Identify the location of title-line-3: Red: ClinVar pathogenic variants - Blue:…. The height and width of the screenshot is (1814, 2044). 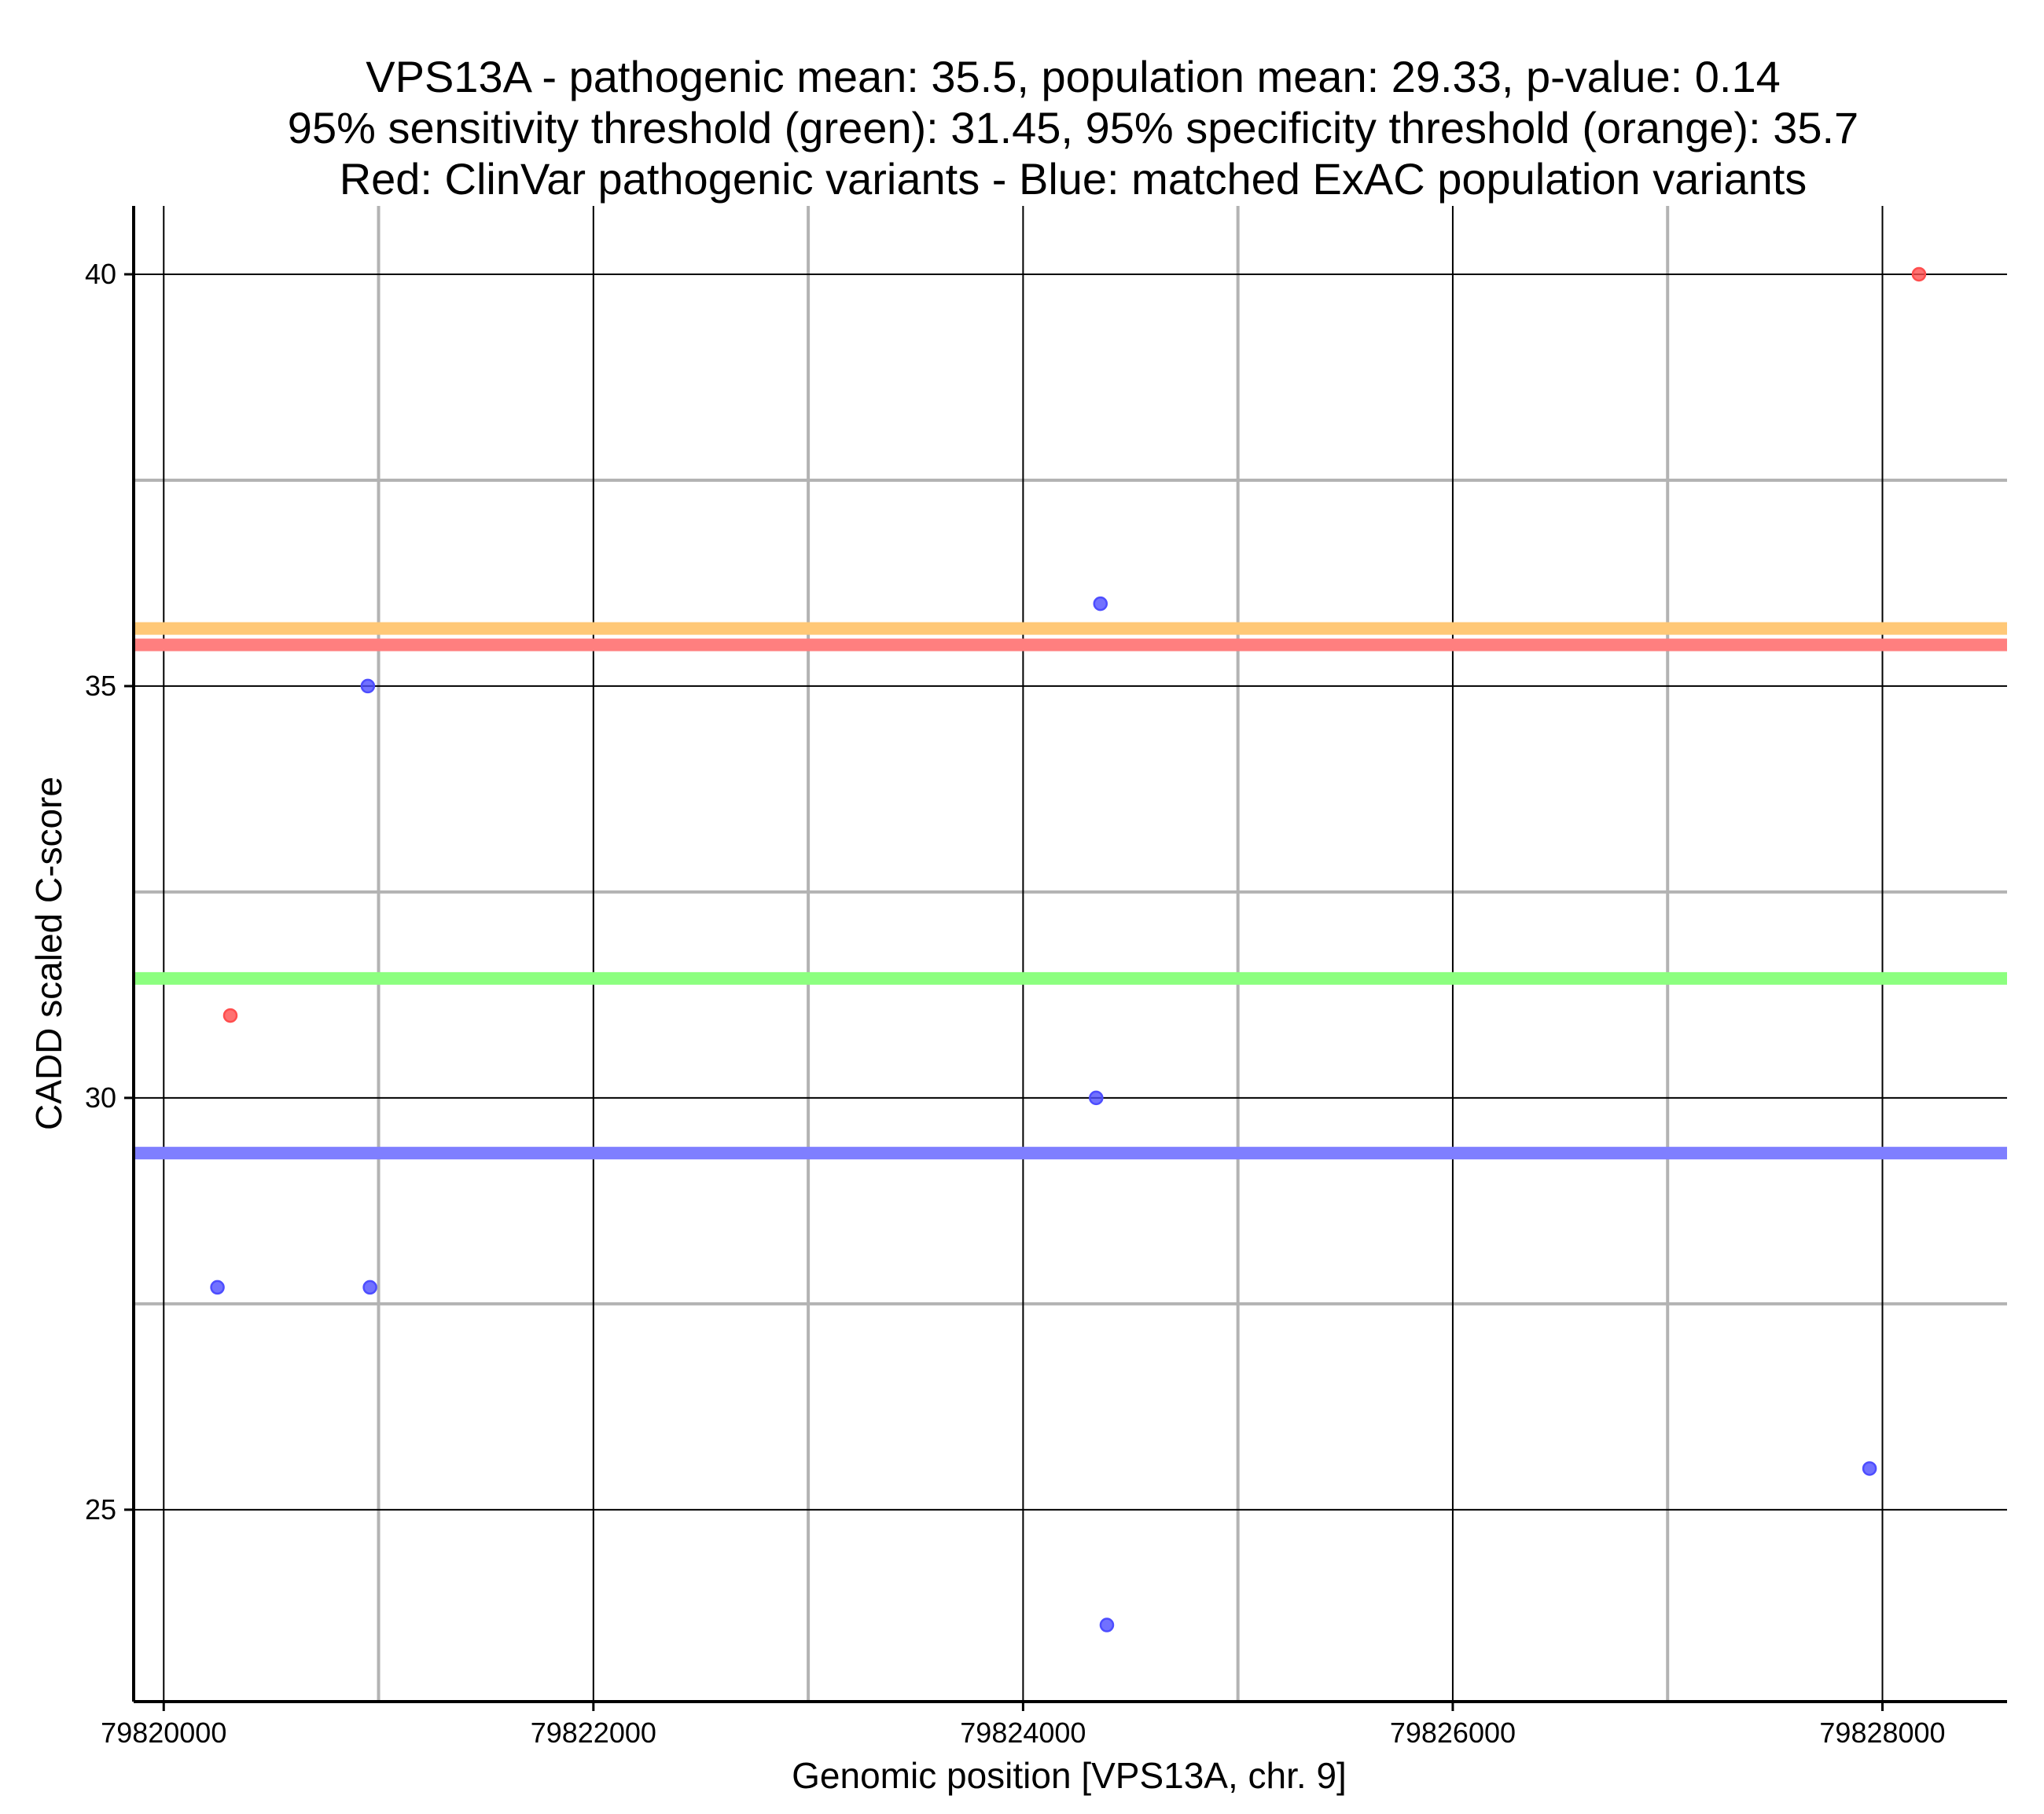
(1074, 179).